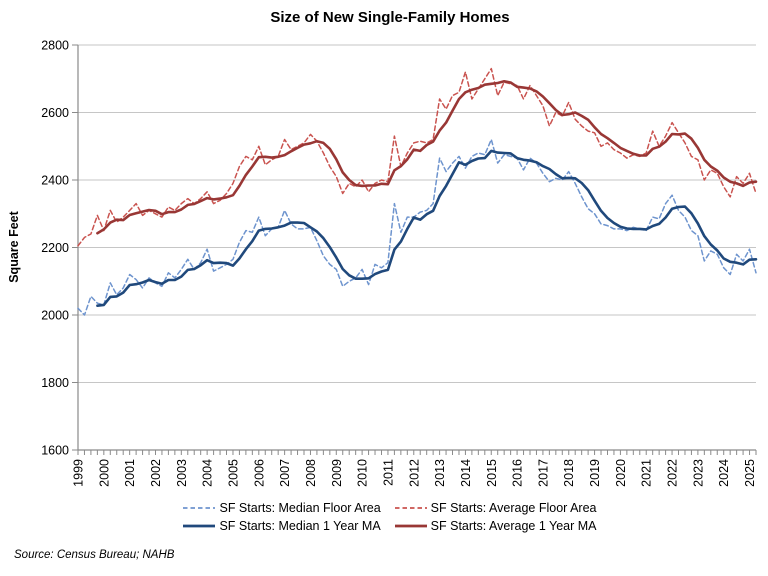 This screenshot has height=576, width=768. I want to click on x-tick-label: 2015, so click(492, 473).